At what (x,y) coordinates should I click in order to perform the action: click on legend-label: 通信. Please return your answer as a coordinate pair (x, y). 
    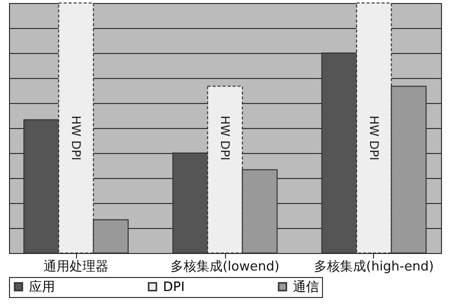
    Looking at the image, I should click on (306, 287).